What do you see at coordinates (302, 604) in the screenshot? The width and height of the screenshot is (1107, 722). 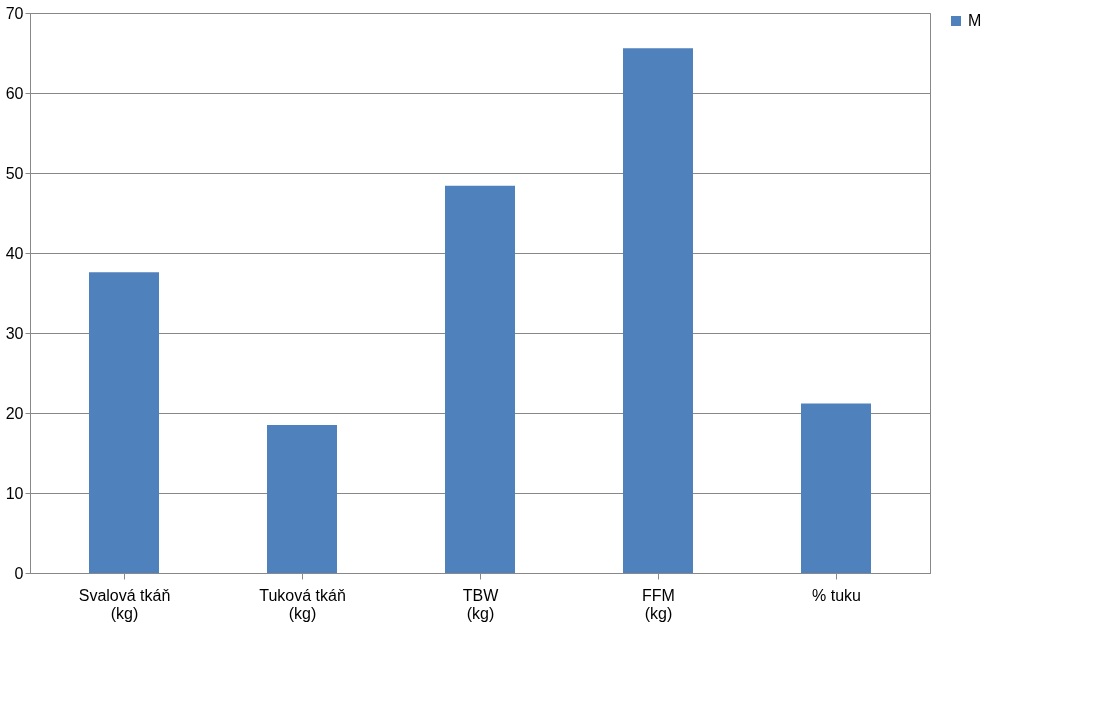 I see `x-tick-label: Tuková tkáň (kg)` at bounding box center [302, 604].